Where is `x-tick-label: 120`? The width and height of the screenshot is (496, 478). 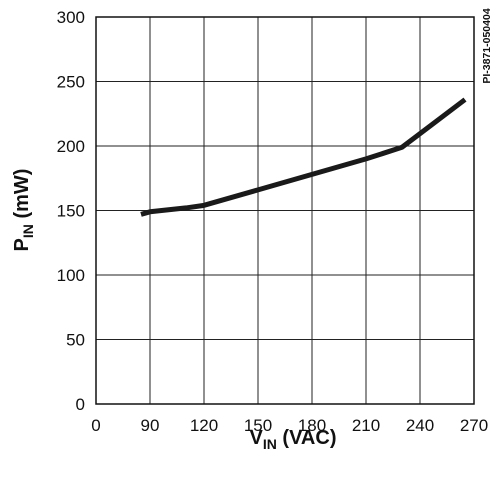
x-tick-label: 120 is located at coordinates (204, 425).